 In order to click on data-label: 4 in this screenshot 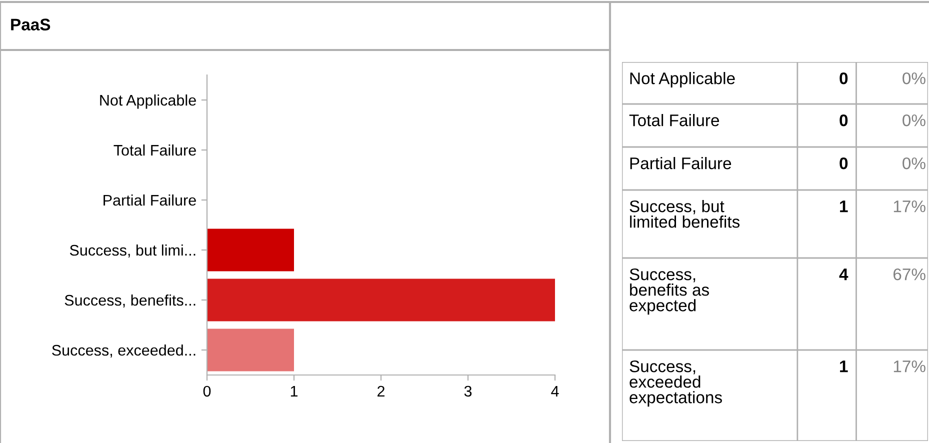, I will do `click(843, 274)`.